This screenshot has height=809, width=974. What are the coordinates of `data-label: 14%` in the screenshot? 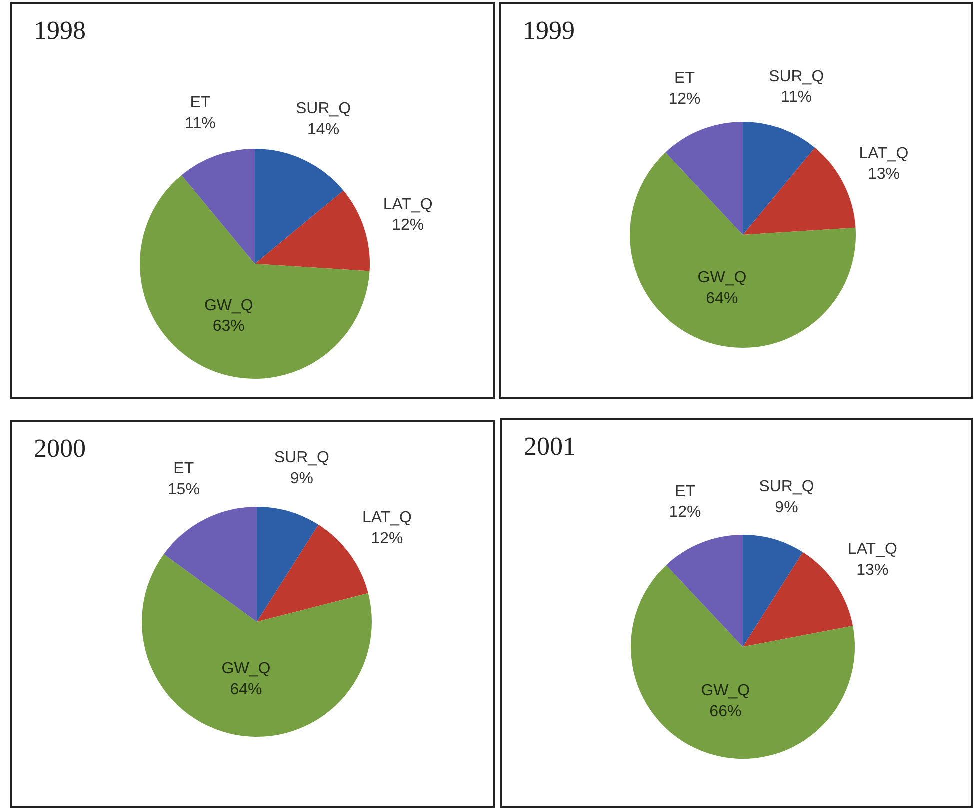 It's located at (324, 129).